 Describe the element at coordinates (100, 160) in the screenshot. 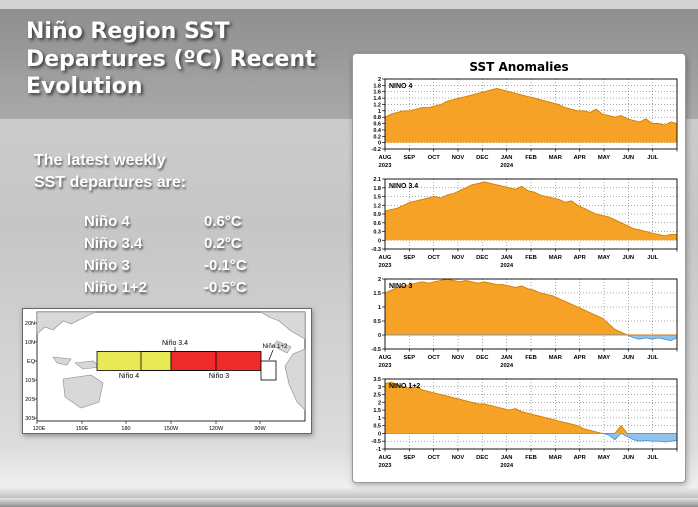

I see `subtitle-line-1: The latest weekly` at that location.